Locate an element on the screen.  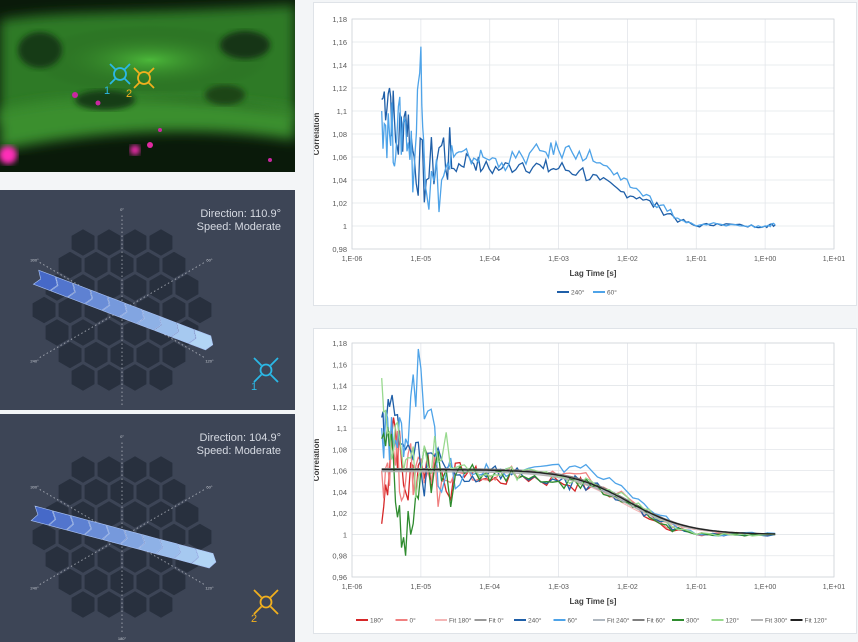
y-tick-label: 1,06 is located at coordinates (339, 157).